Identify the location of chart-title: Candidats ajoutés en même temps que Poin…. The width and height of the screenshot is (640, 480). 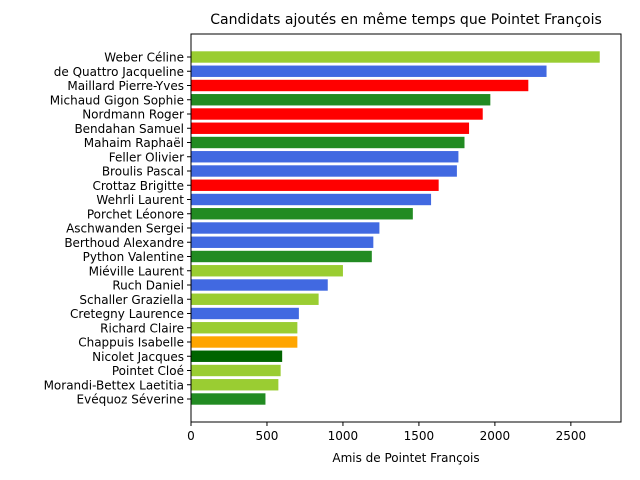
(406, 20).